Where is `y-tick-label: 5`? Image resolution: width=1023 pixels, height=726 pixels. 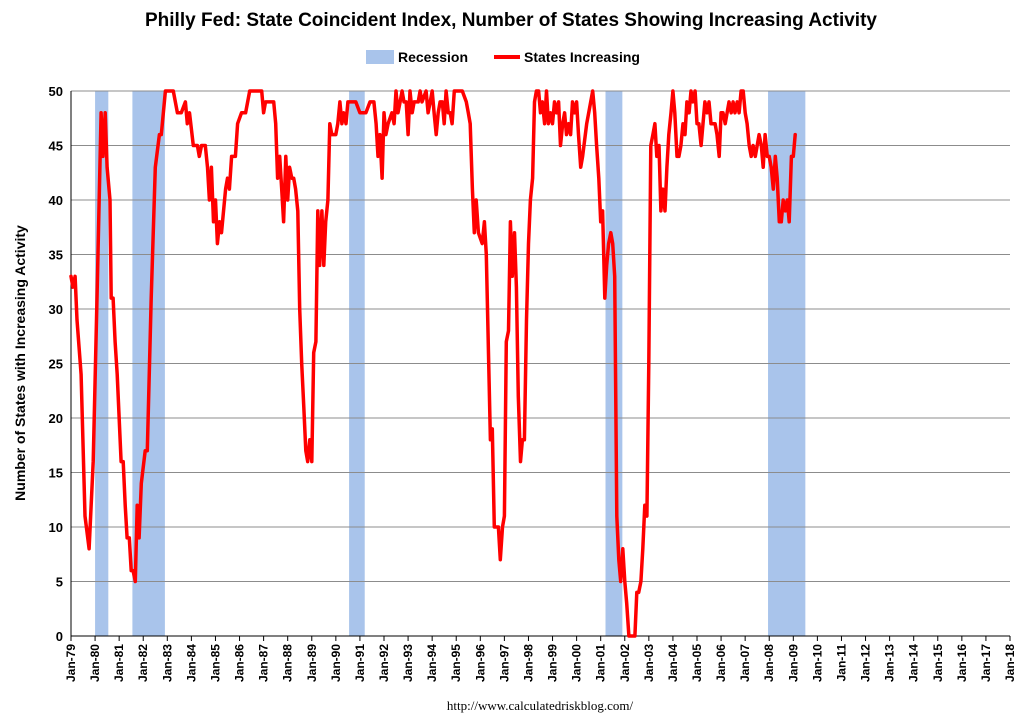
y-tick-label: 5 is located at coordinates (59, 582).